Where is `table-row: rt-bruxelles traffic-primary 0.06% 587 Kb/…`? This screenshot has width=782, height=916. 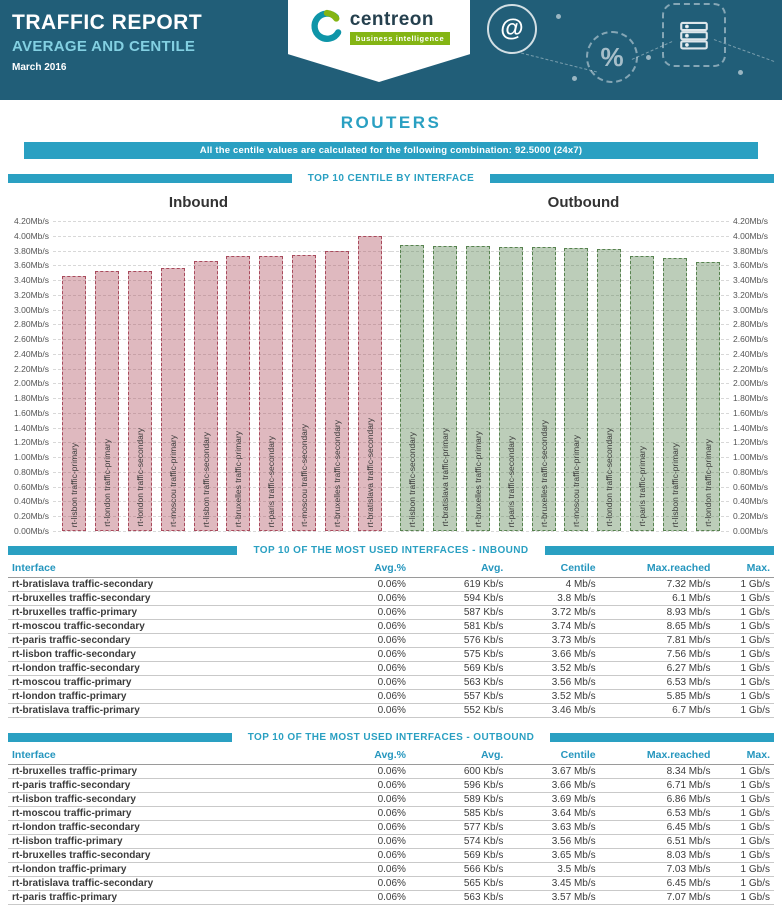
table-row: rt-bruxelles traffic-primary 0.06% 587 Kb/… is located at coordinates (391, 612).